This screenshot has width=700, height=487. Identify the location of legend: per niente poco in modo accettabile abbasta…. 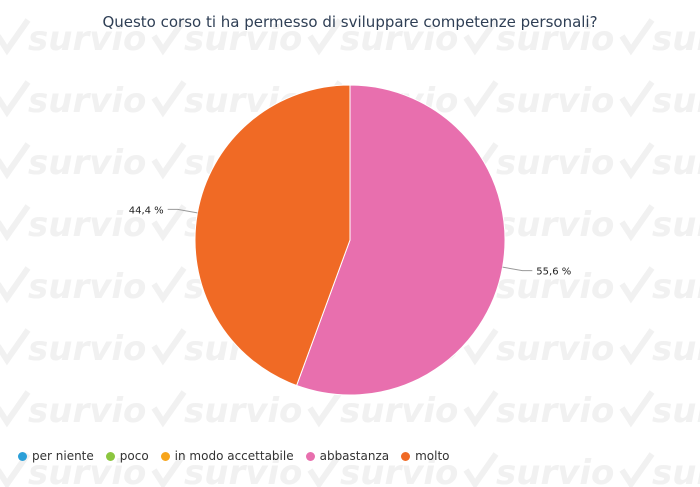
(234, 456).